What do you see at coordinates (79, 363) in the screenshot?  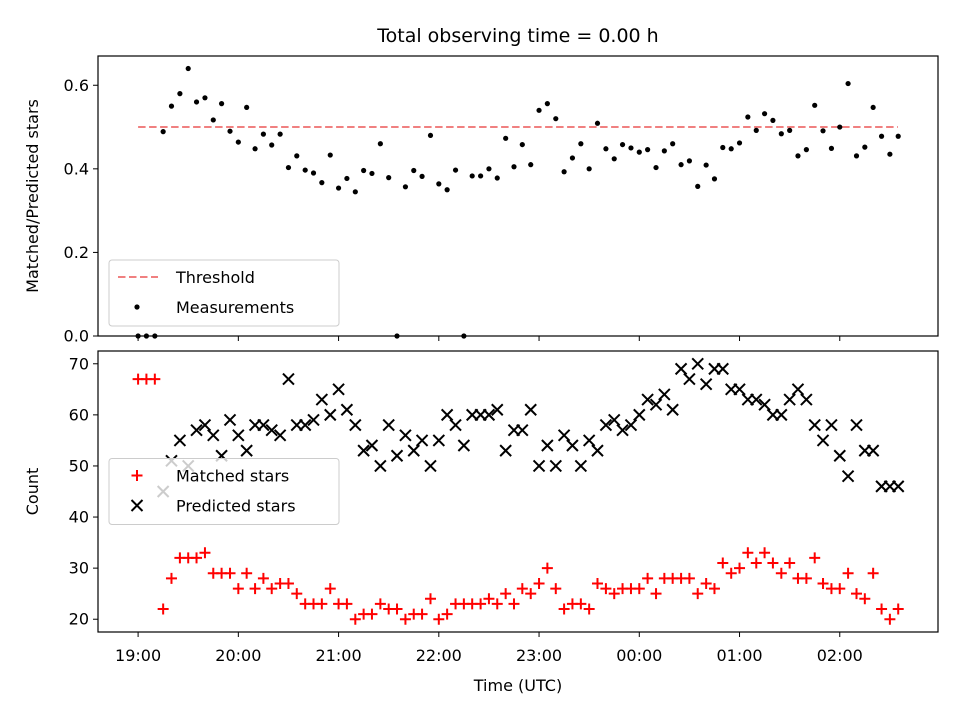 I see `y-tick-label: 70` at bounding box center [79, 363].